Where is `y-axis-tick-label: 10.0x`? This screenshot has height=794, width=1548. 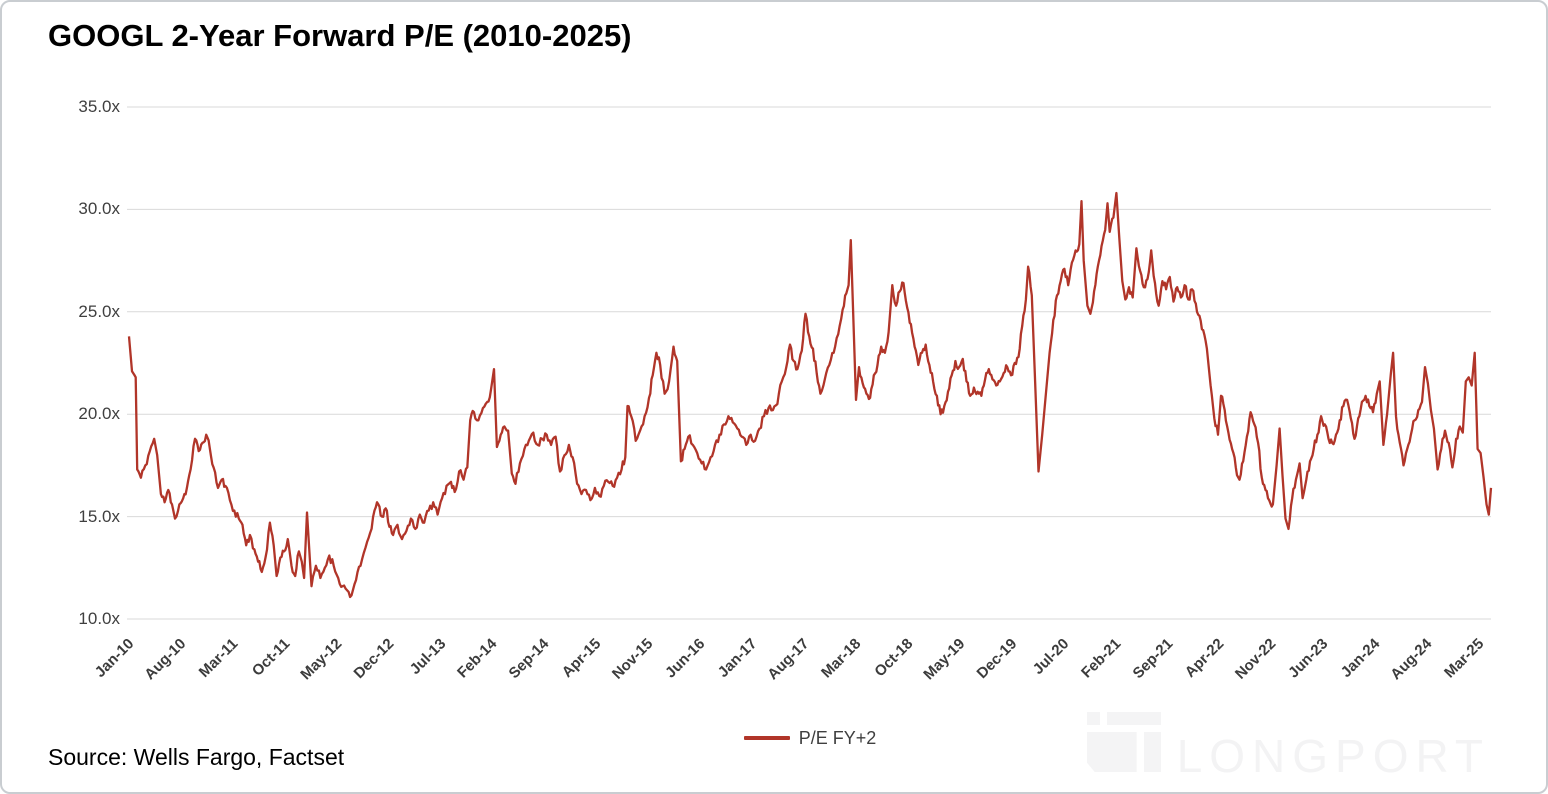
y-axis-tick-label: 10.0x is located at coordinates (99, 618).